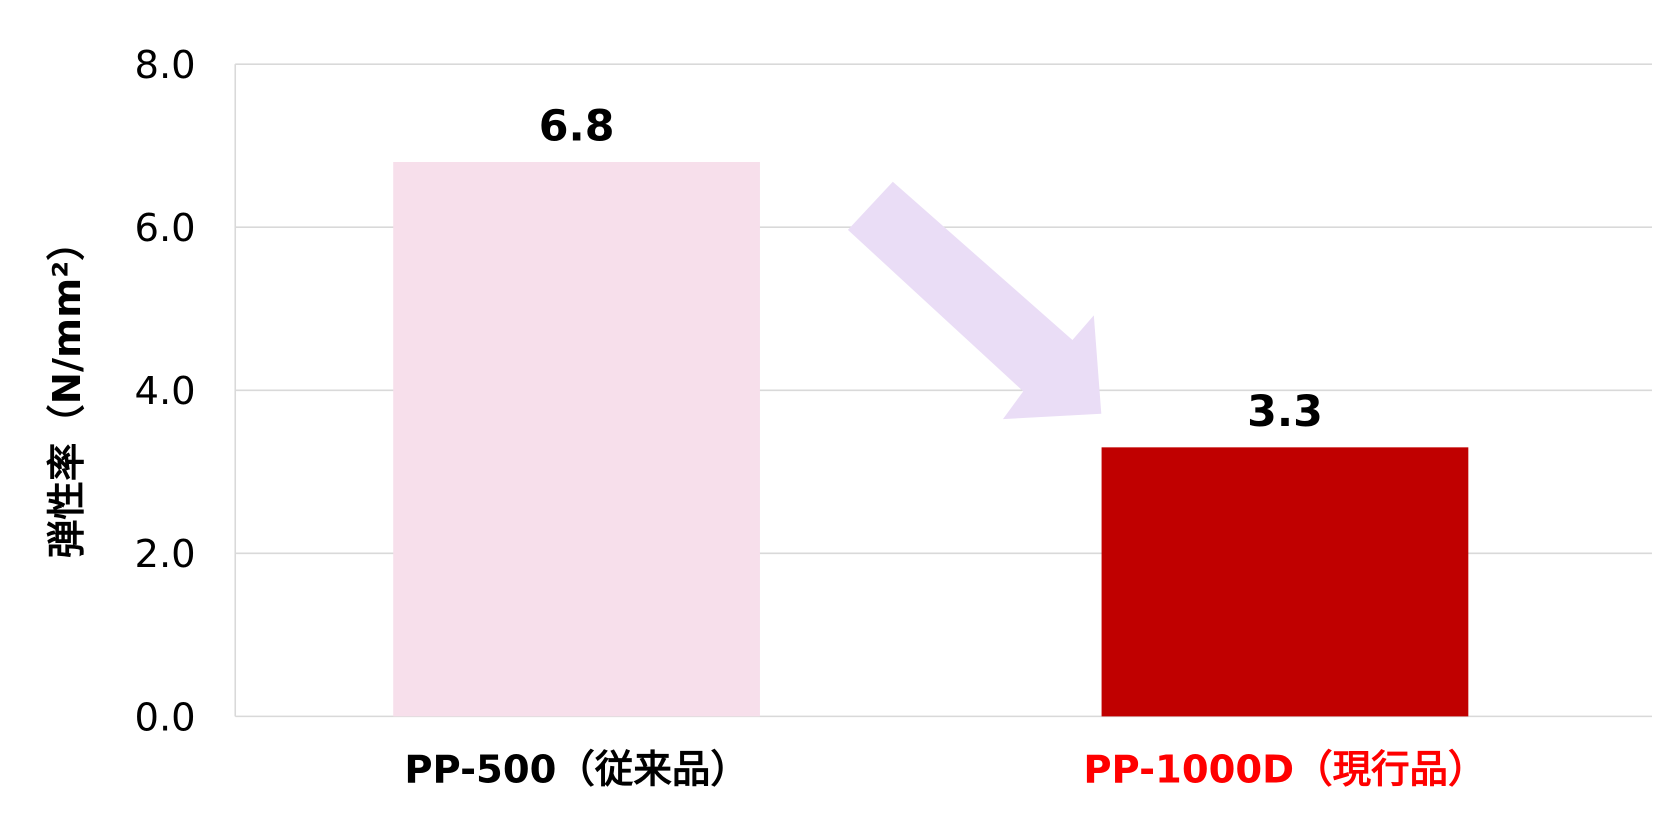 The height and width of the screenshot is (834, 1668). What do you see at coordinates (1284, 770) in the screenshot?
I see `x-category-label: PP-1000D（現行品）` at bounding box center [1284, 770].